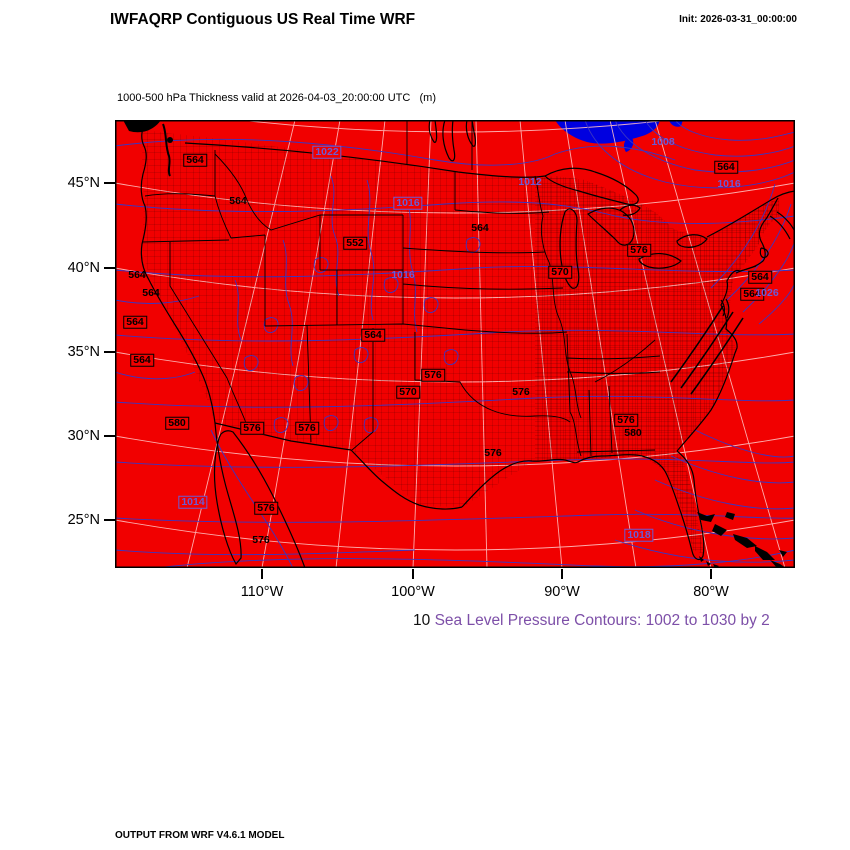 This screenshot has height=850, width=850. I want to click on y-axis-label: 25°N, so click(83, 520).